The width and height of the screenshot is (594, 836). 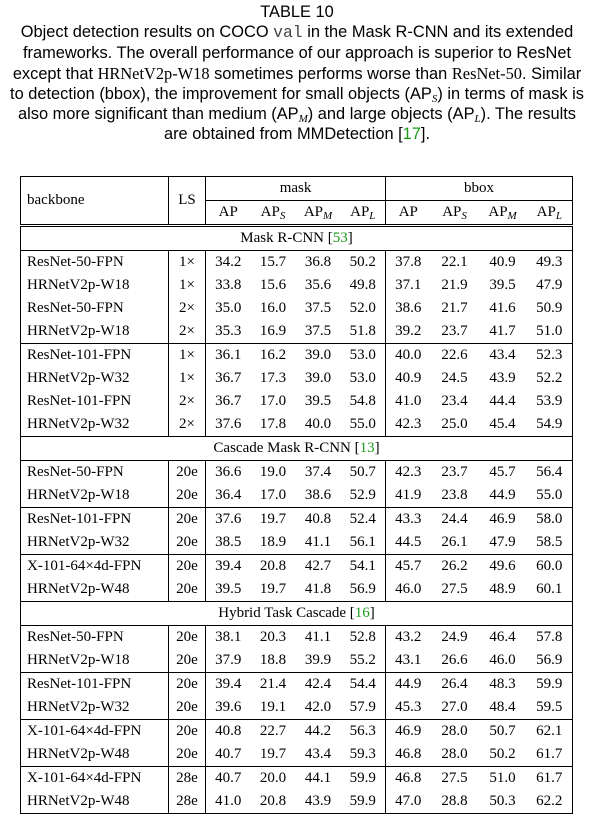 I want to click on value-cell: 56.1, so click(x=362, y=542).